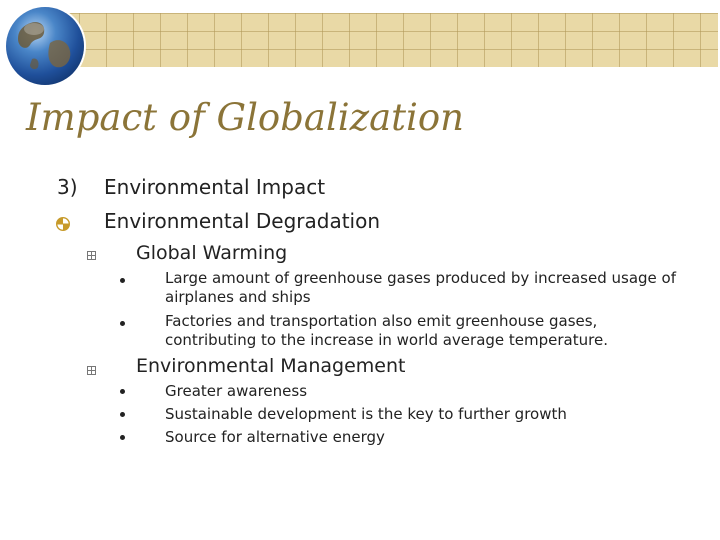 The image size is (720, 540). I want to click on item-number: 3), so click(67, 187).